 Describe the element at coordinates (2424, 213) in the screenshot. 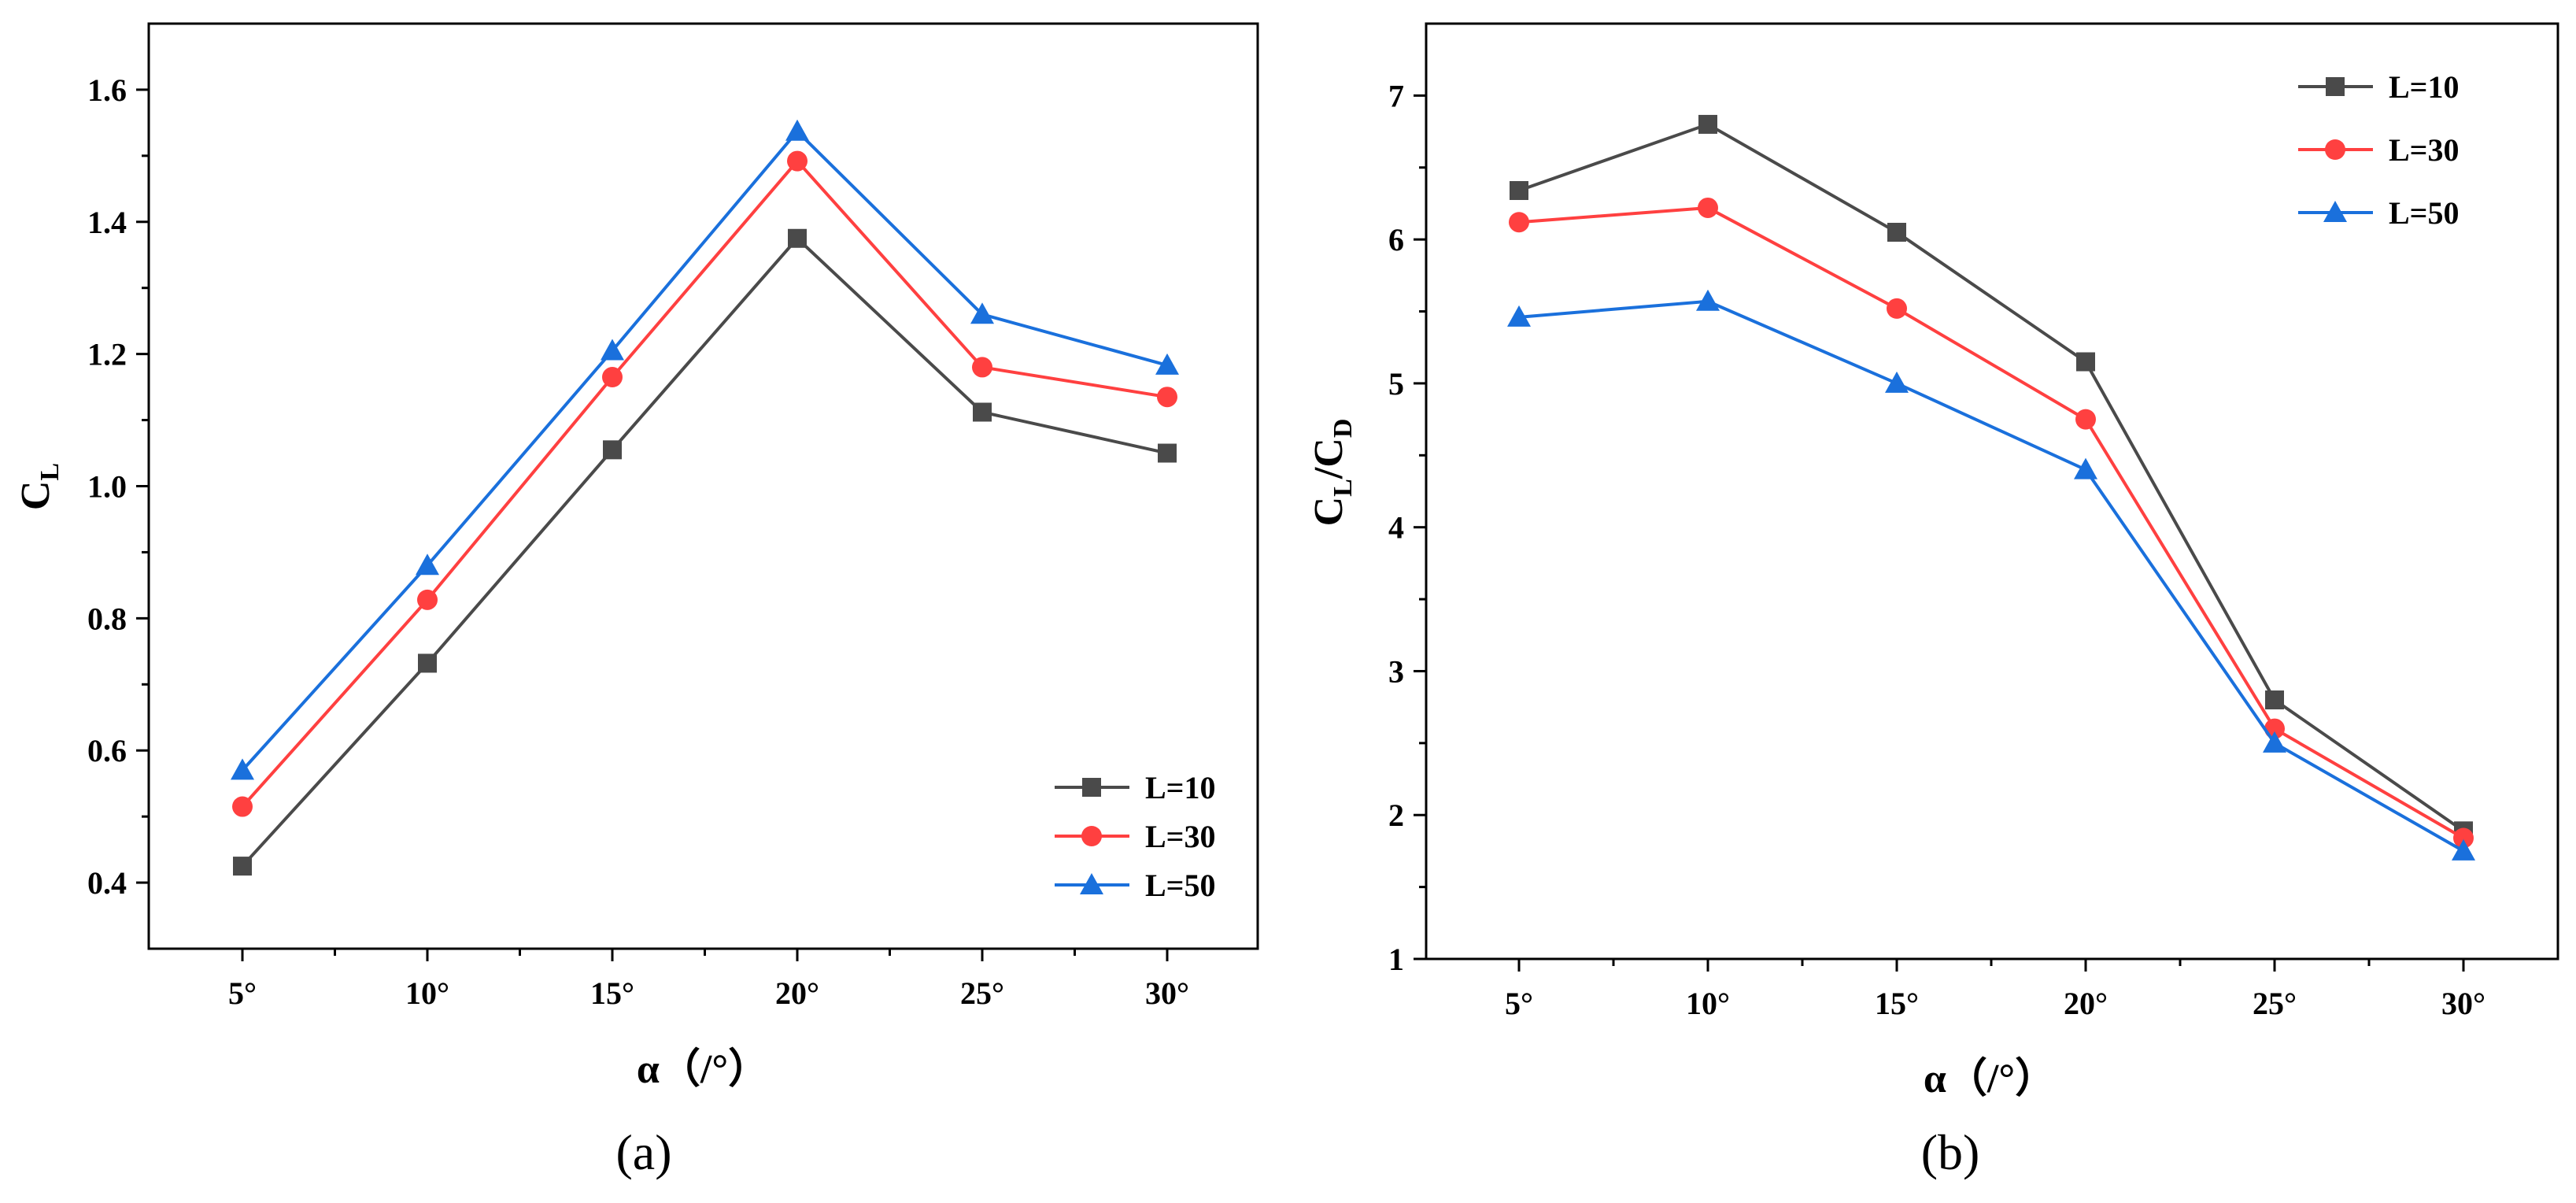

I see `panel-b-legend-label-l50: L=50` at that location.